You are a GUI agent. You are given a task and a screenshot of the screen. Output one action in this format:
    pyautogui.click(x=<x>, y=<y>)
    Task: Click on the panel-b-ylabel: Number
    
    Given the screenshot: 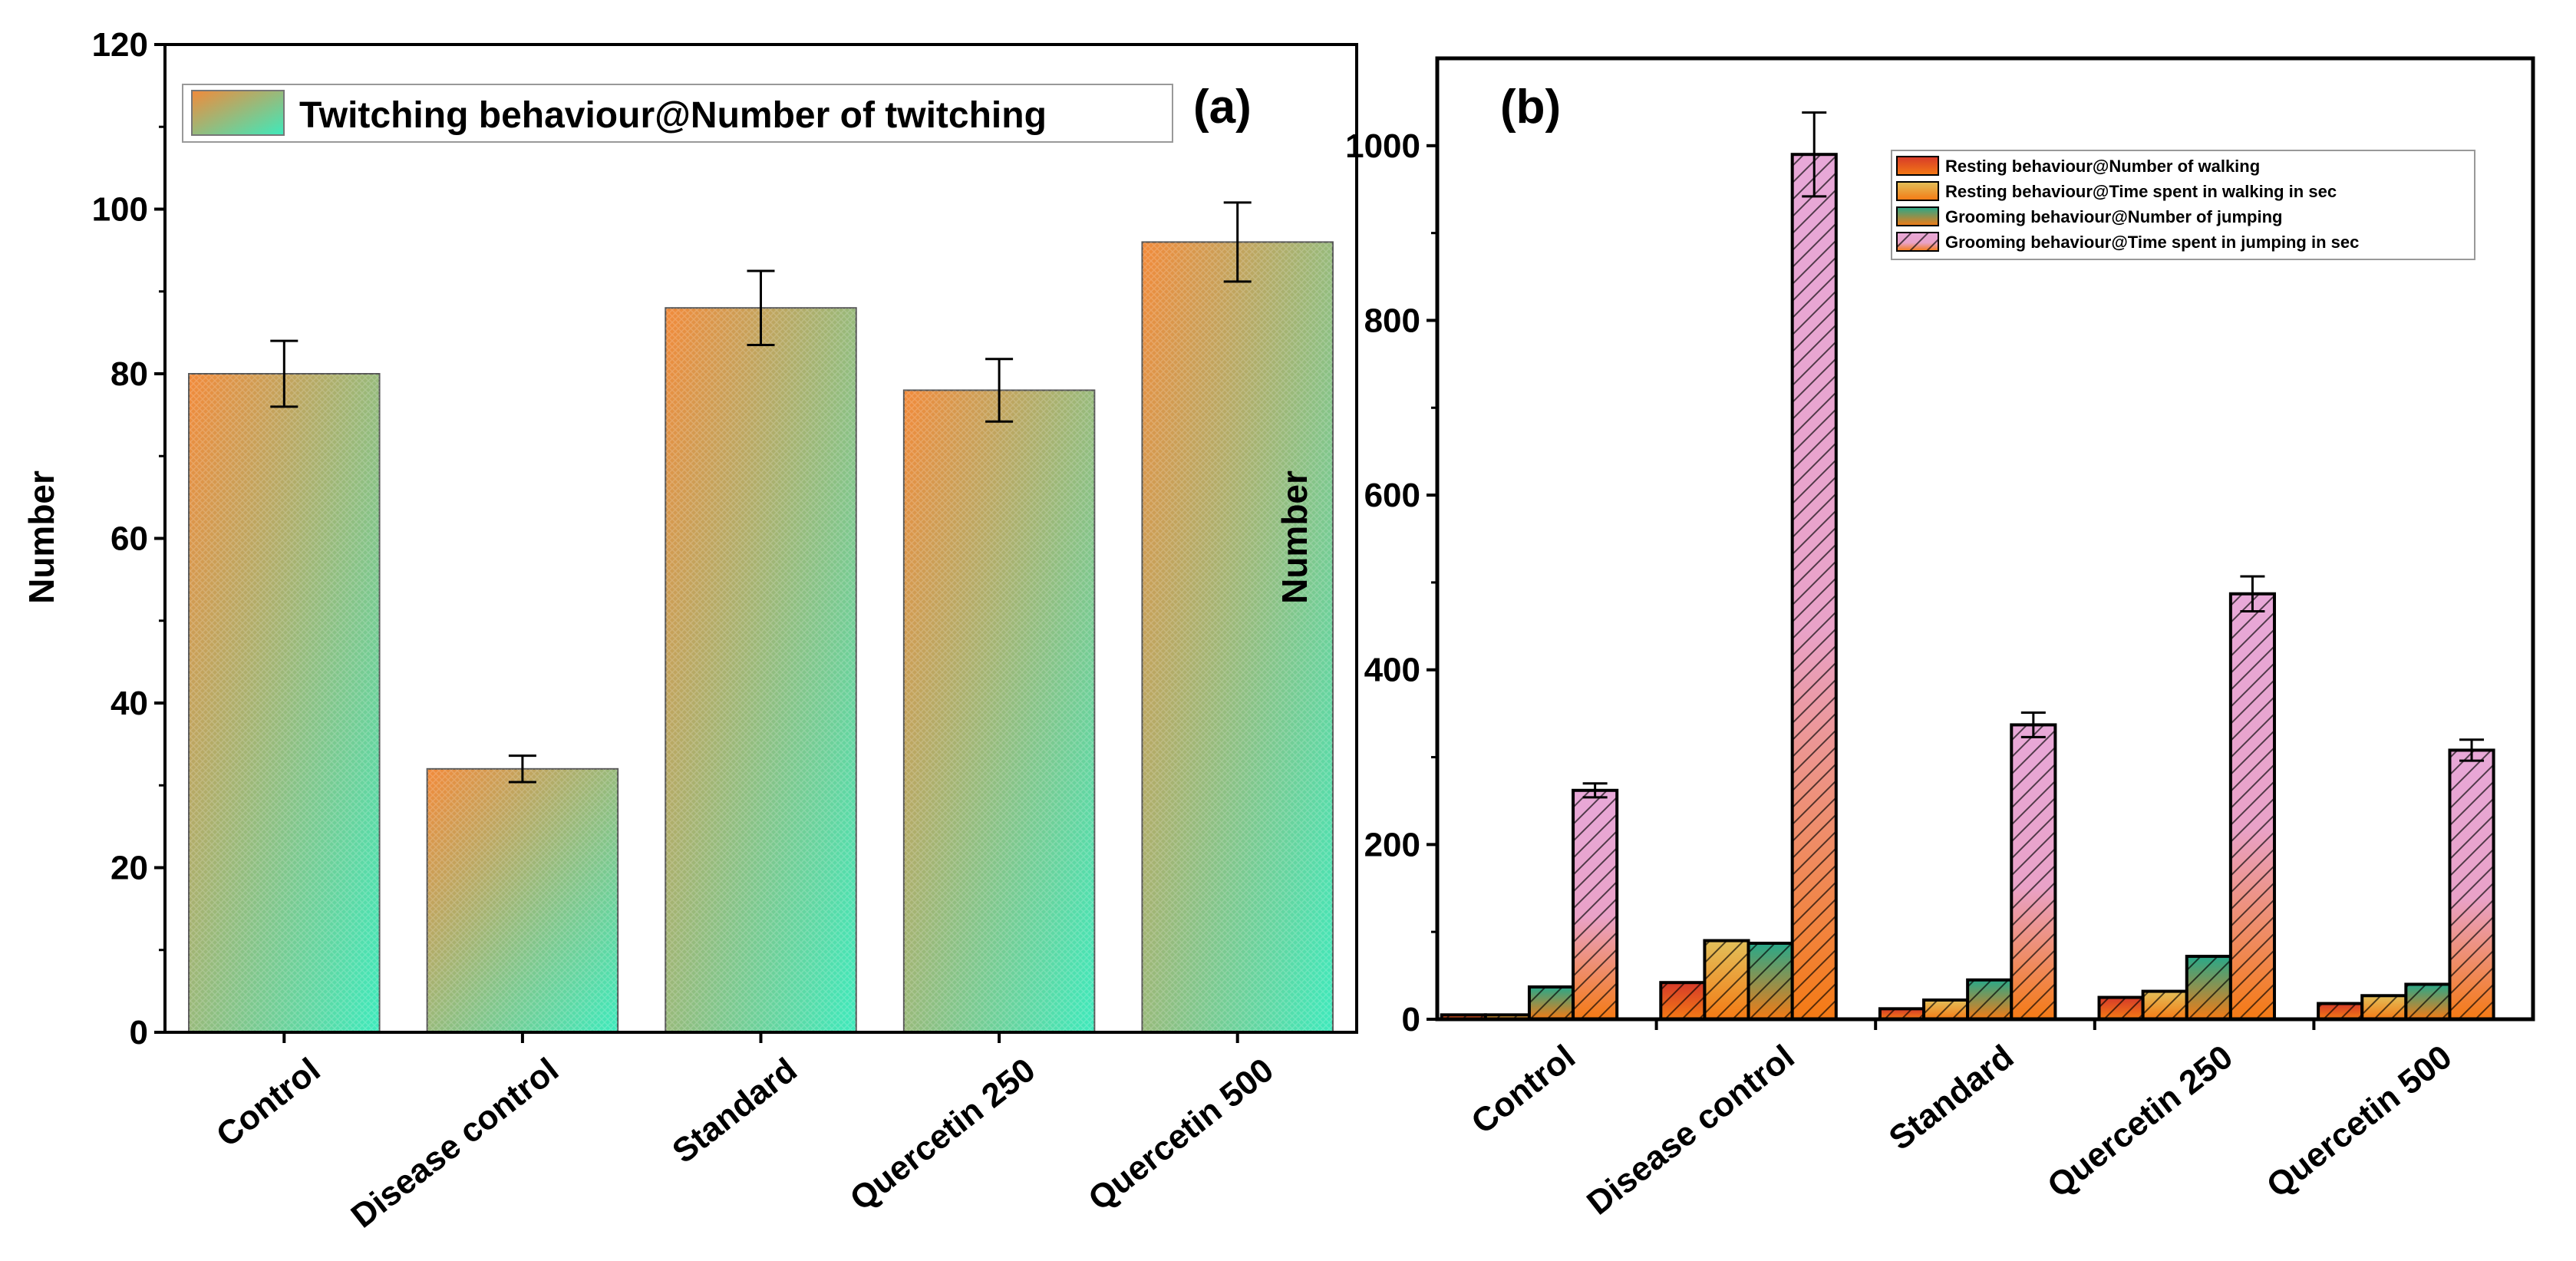 What is the action you would take?
    pyautogui.click(x=1294, y=537)
    